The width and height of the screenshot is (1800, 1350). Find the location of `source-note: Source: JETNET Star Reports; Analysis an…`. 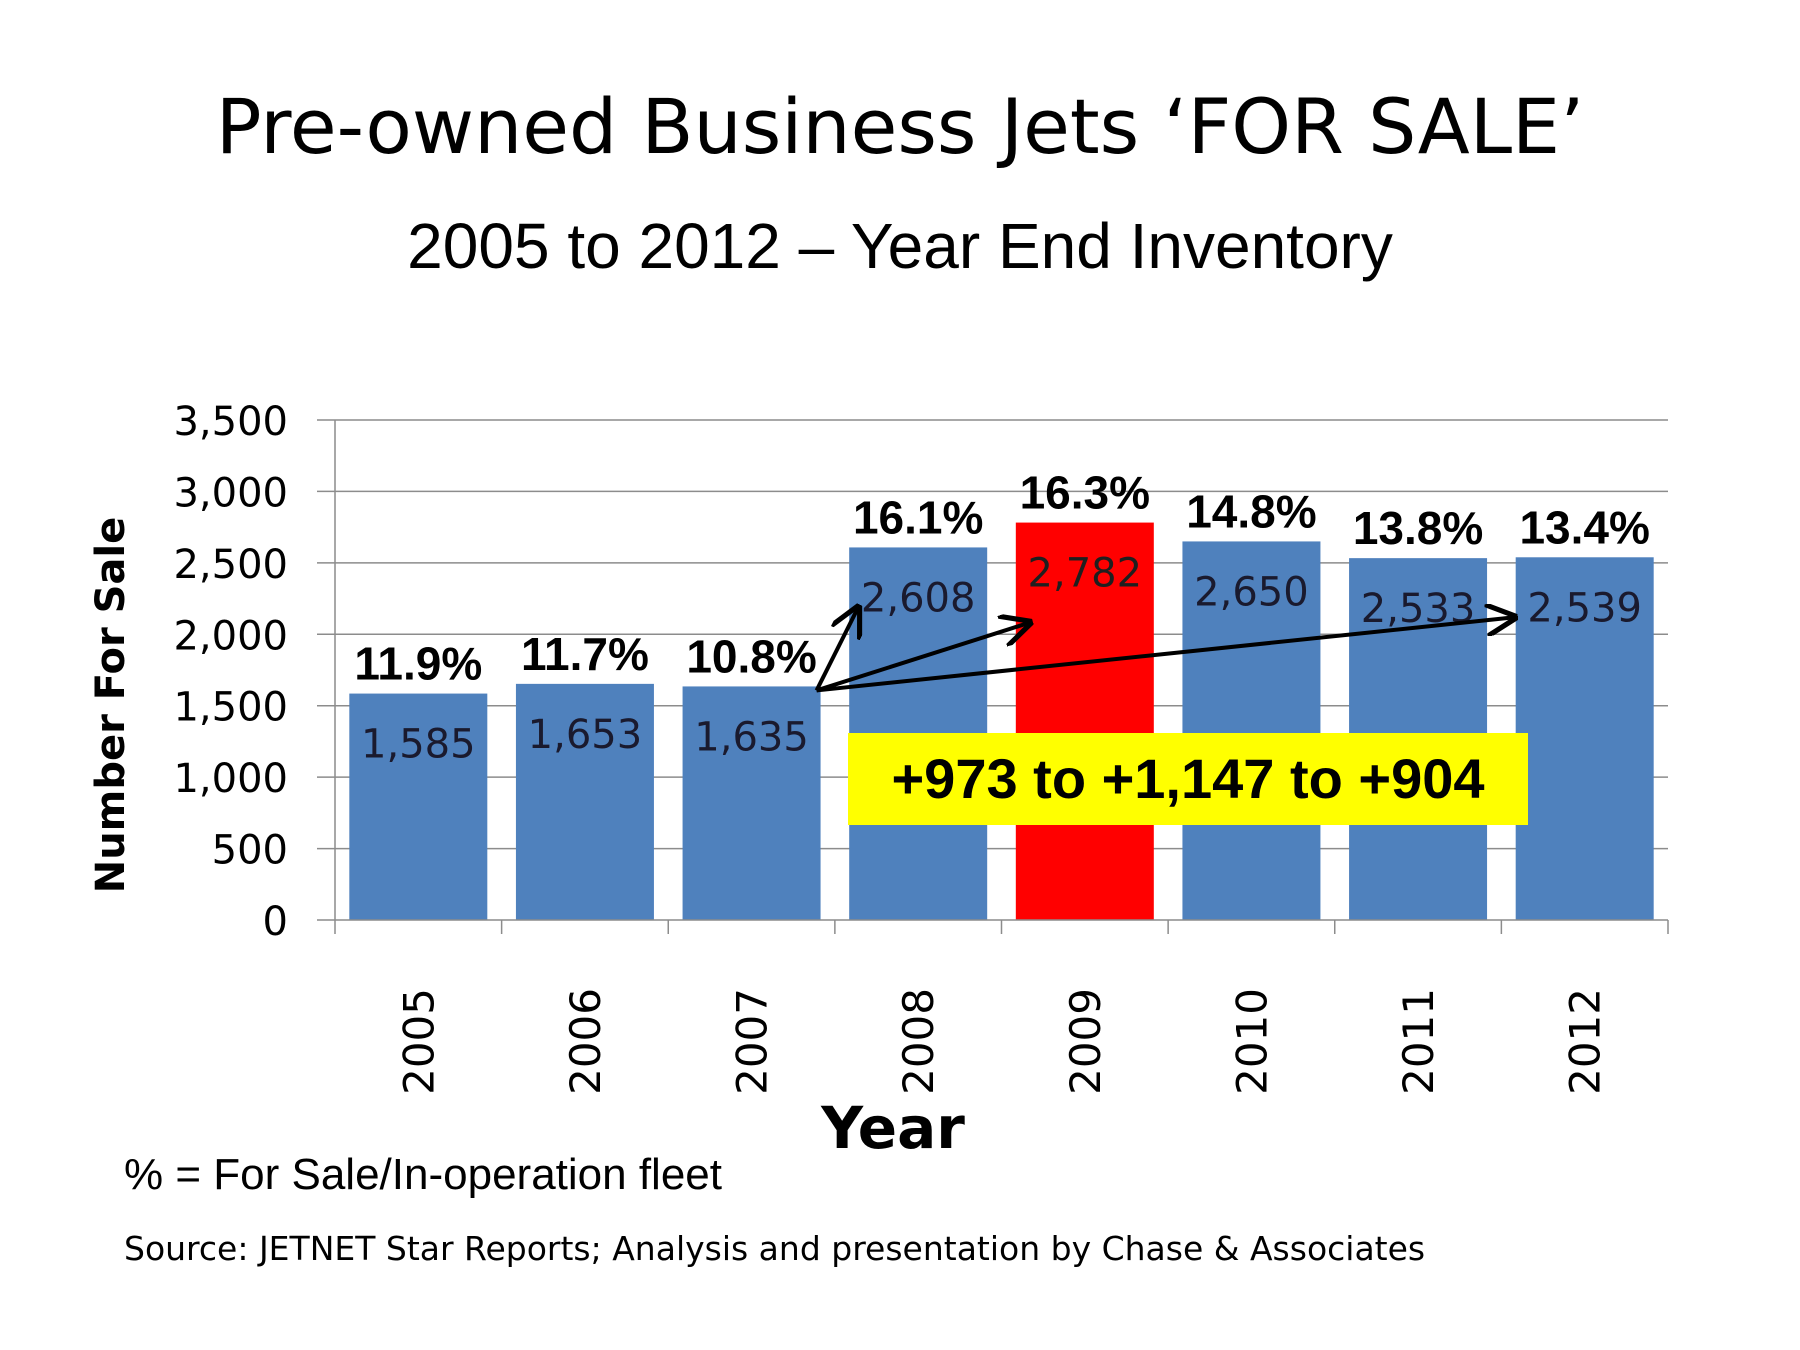

source-note: Source: JETNET Star Reports; Analysis an… is located at coordinates (775, 1248).